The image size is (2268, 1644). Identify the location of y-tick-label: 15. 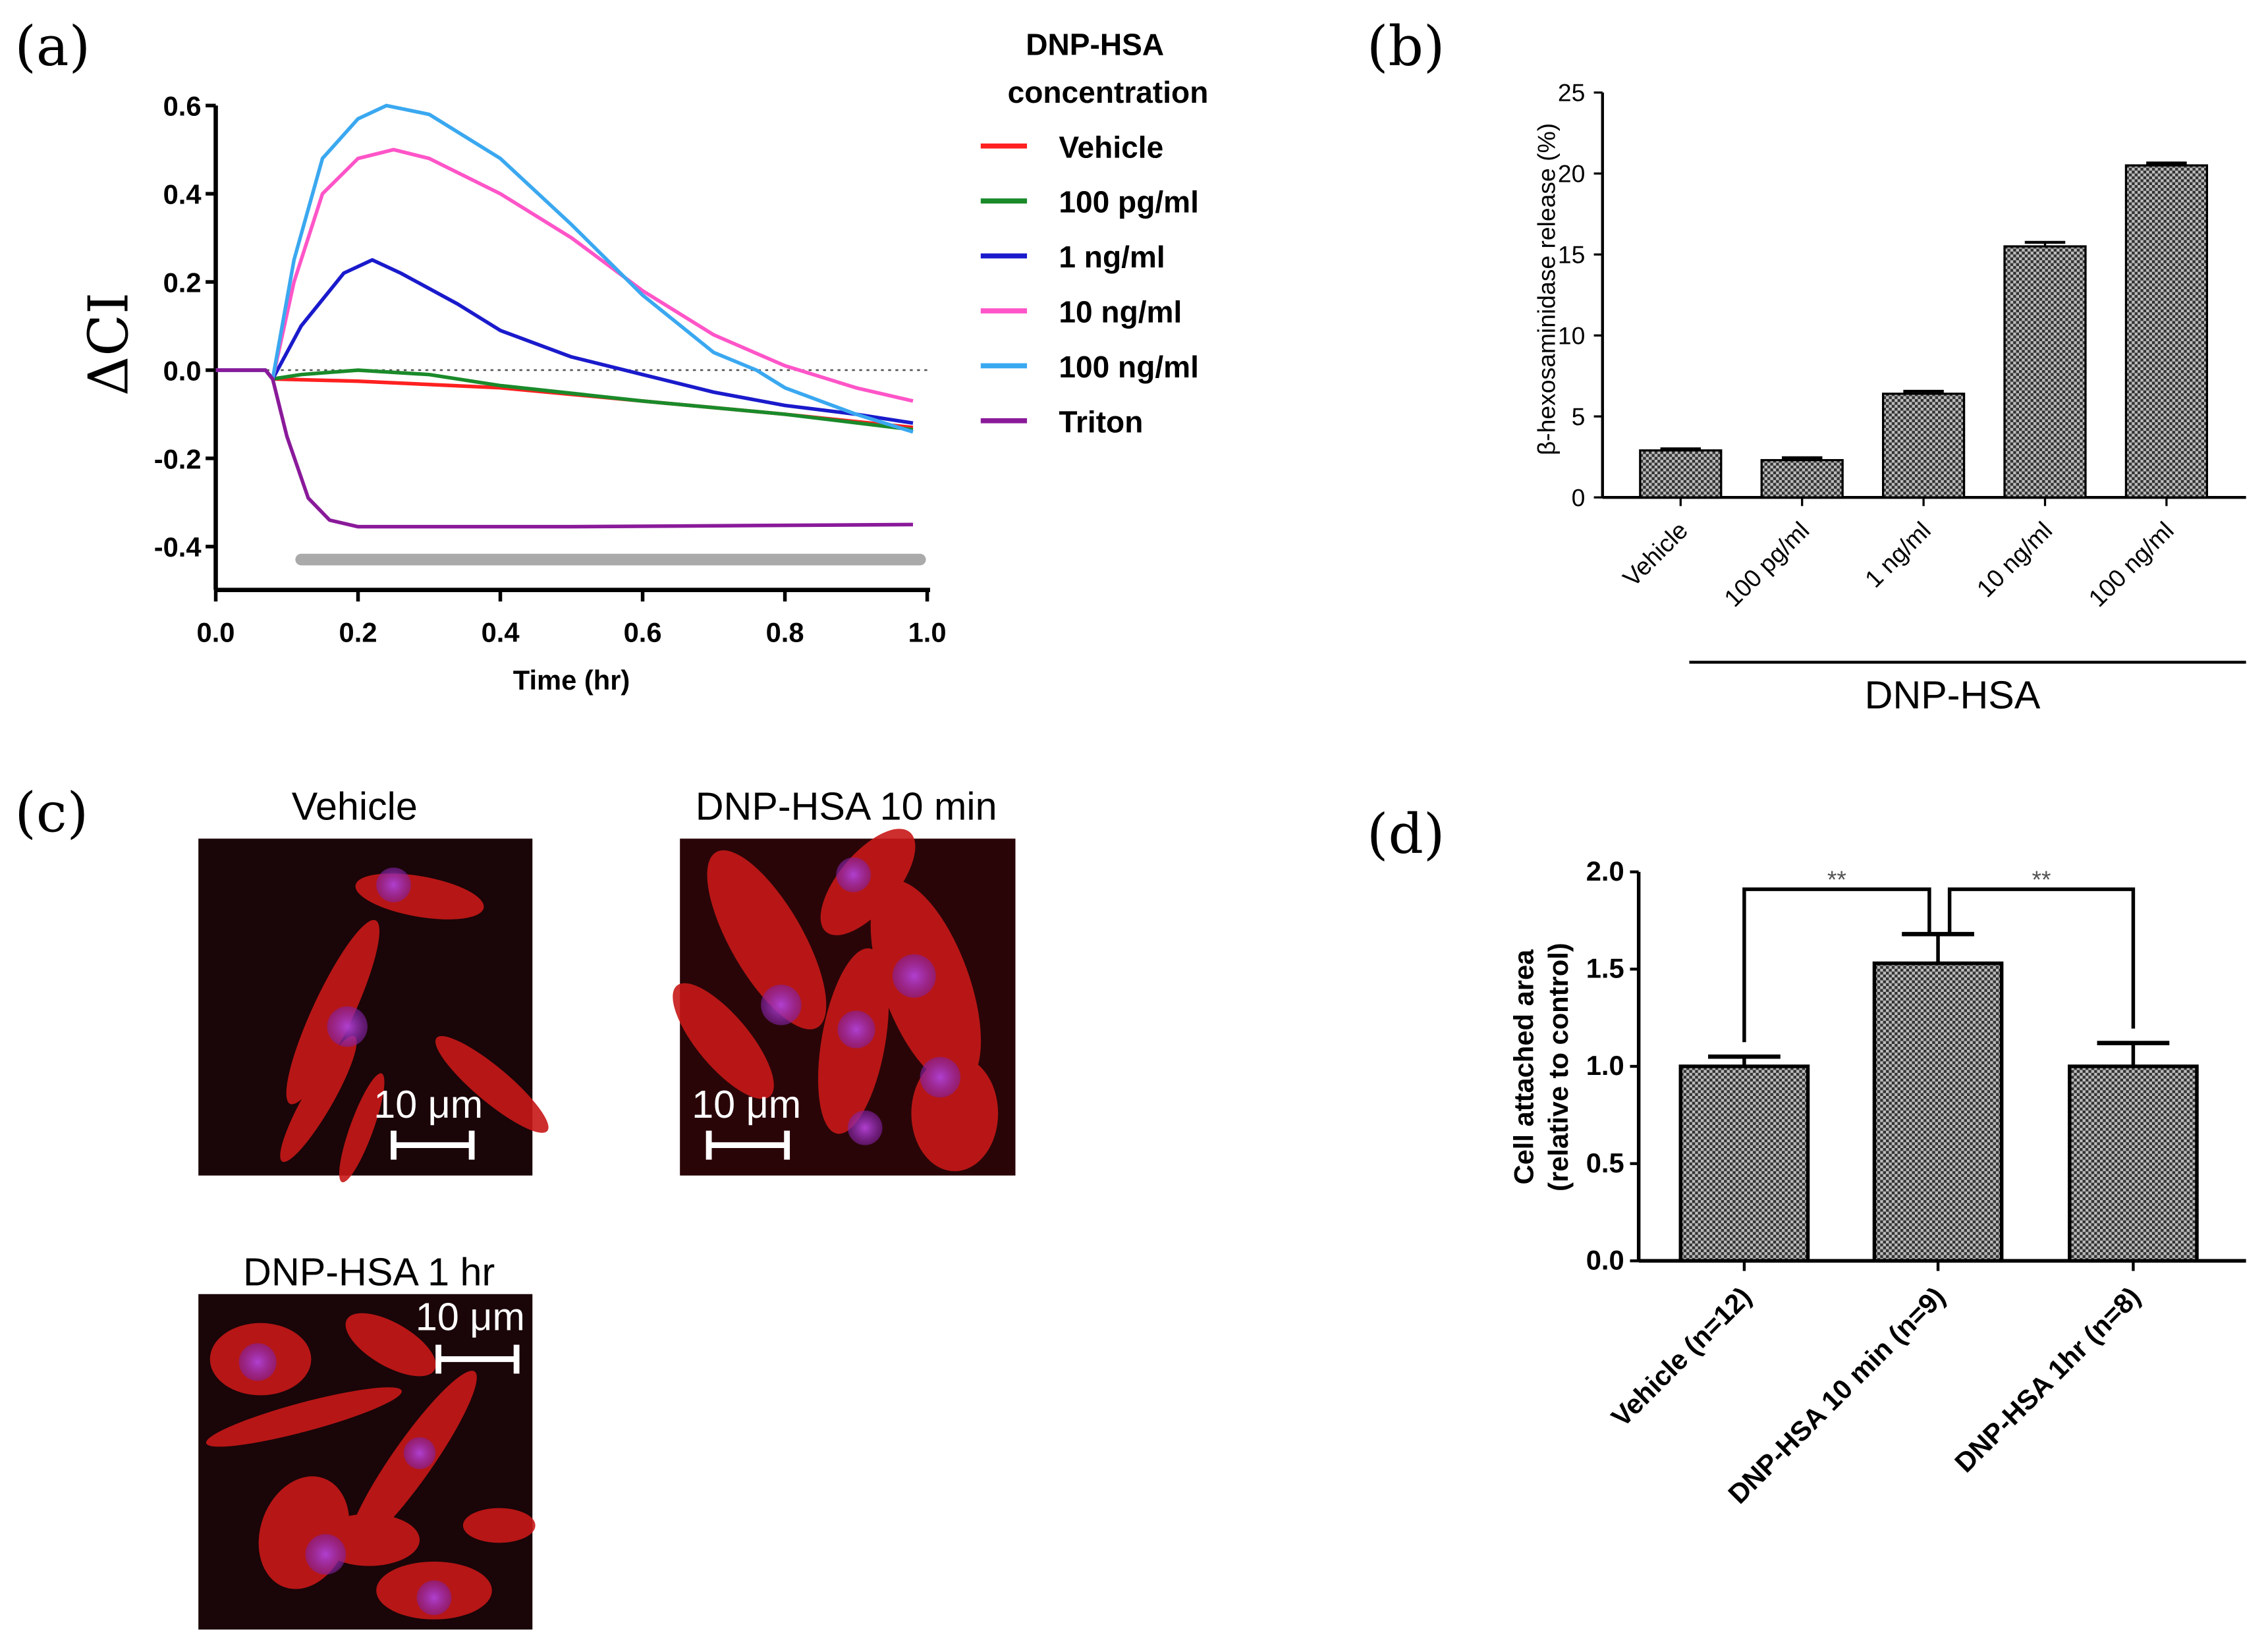
(1572, 255).